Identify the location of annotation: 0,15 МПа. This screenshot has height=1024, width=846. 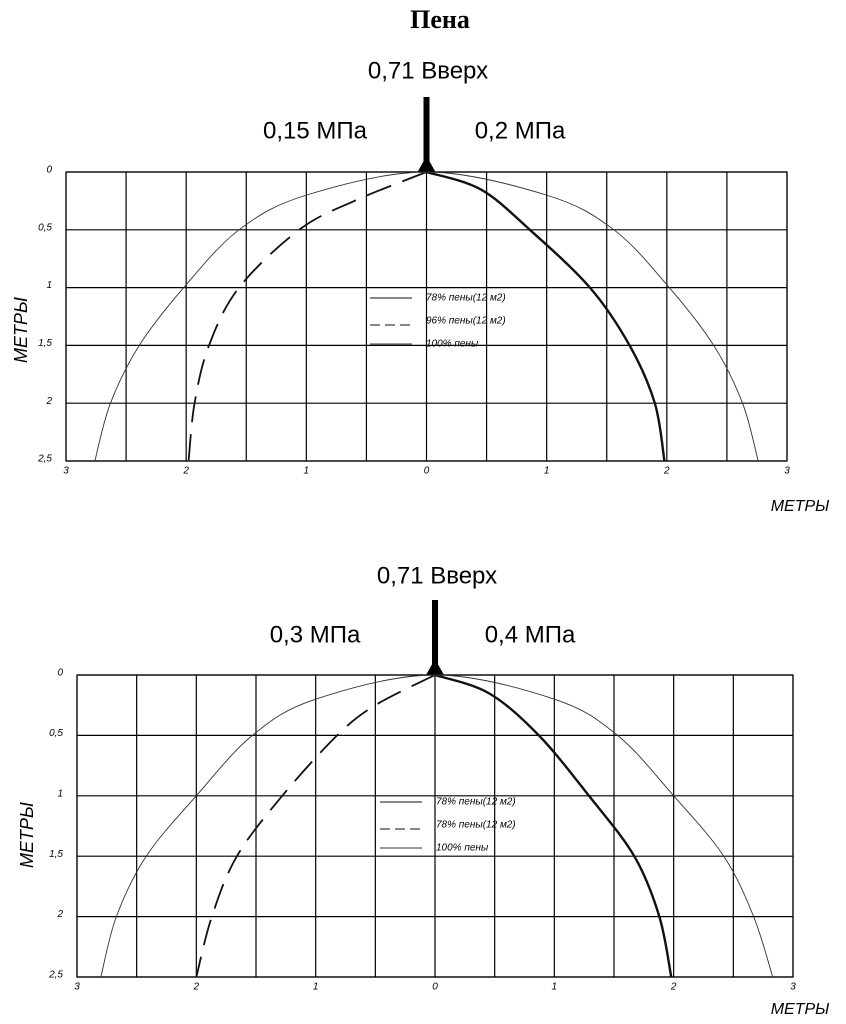
(315, 130).